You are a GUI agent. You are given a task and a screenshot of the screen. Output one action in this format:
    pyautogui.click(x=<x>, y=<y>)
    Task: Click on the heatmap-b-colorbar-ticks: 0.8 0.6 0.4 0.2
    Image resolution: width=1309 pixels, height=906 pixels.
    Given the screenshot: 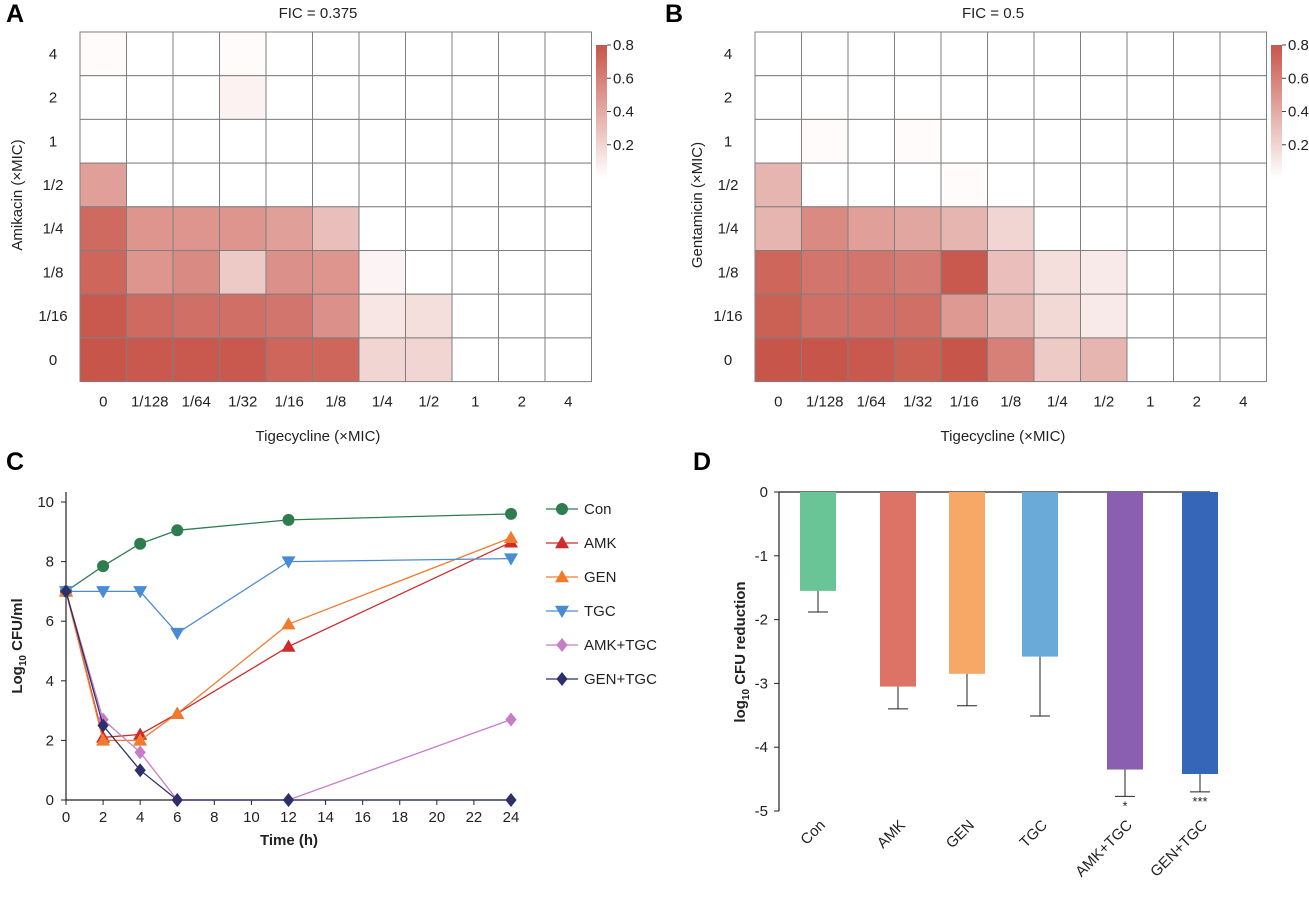 What is the action you would take?
    pyautogui.click(x=1295, y=95)
    